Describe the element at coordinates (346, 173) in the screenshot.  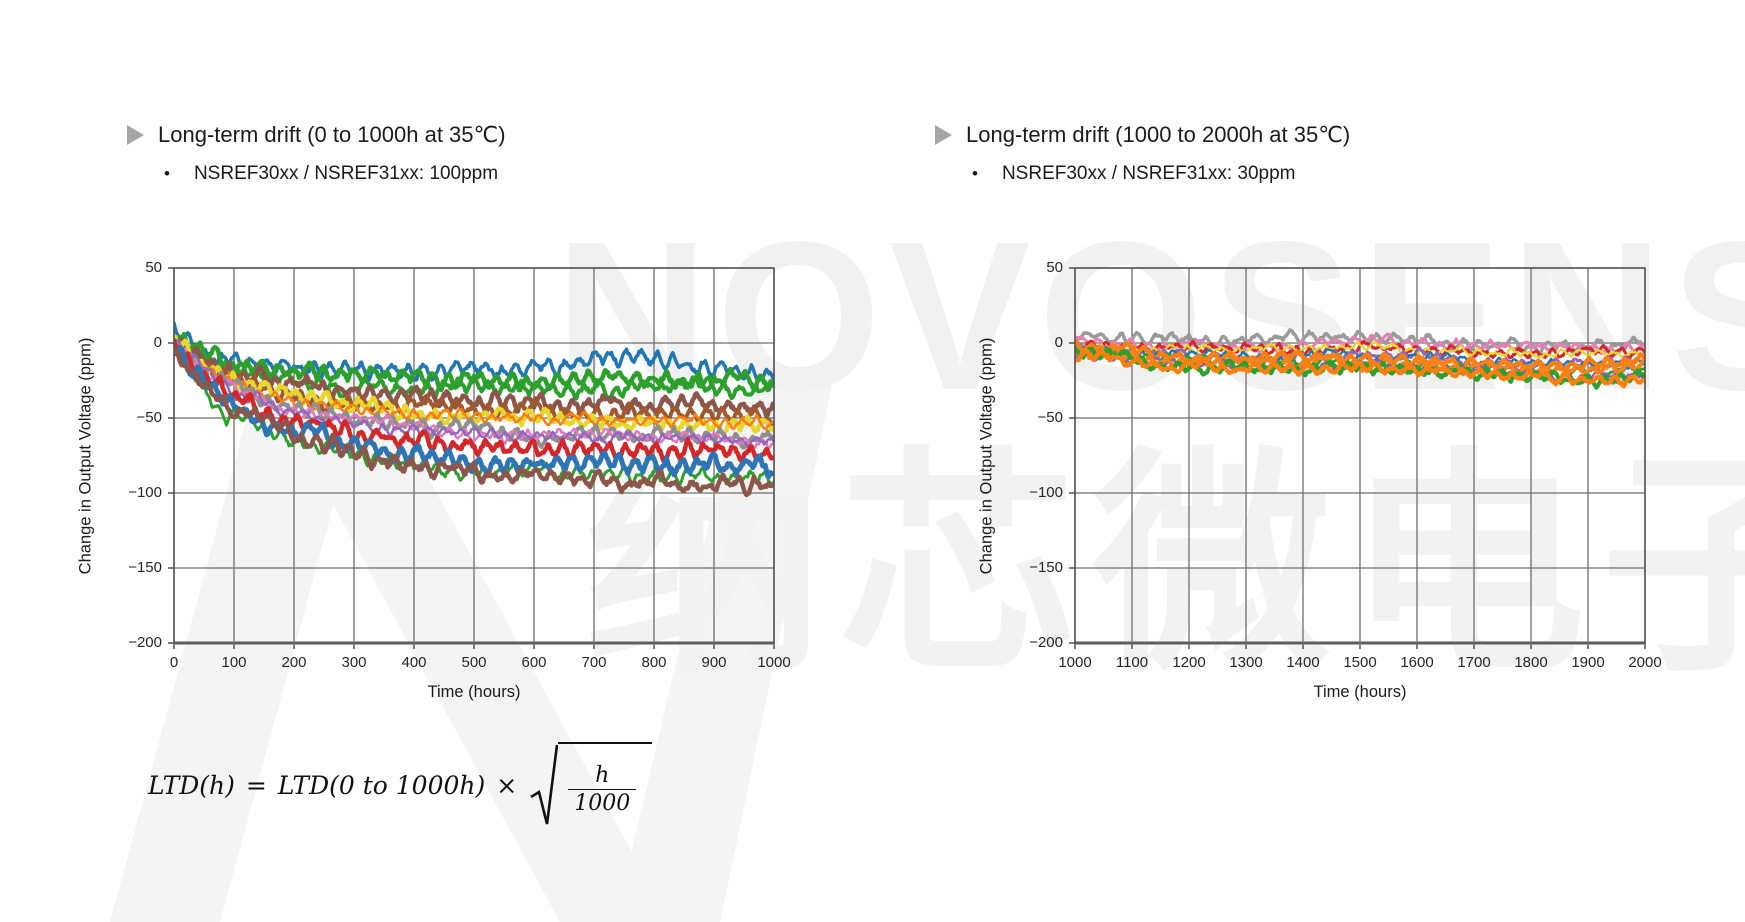
I see `section-bullet-text: NSREF30xx / NSREF31xx: 100ppm` at that location.